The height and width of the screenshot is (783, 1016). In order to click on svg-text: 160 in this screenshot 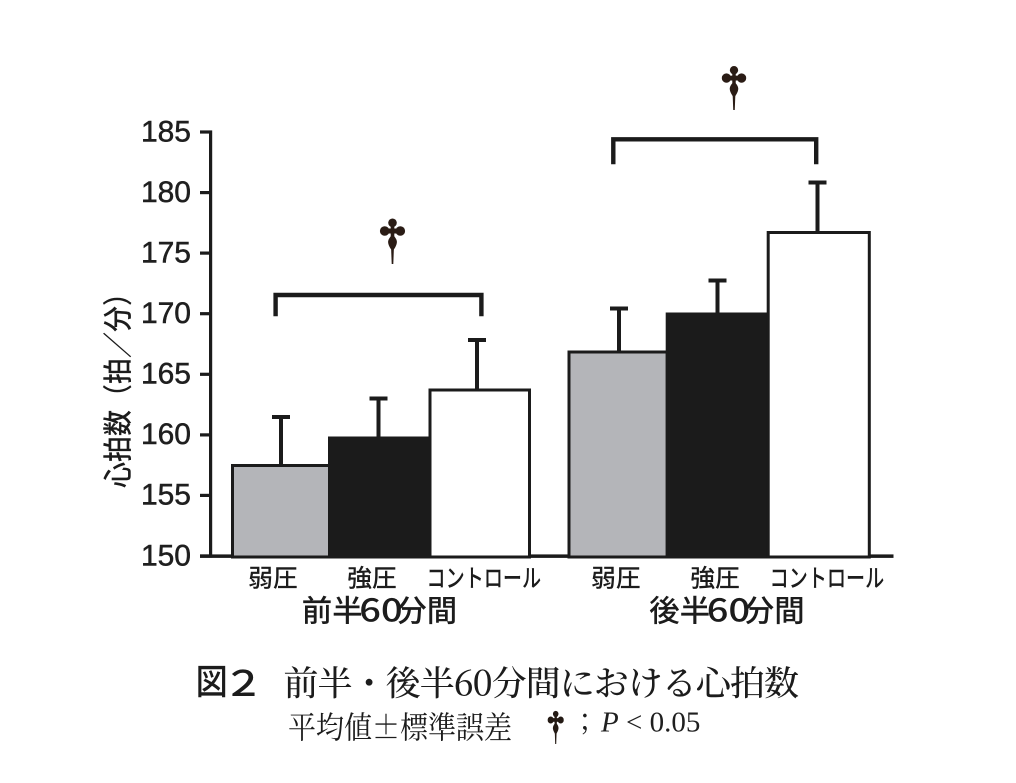, I will do `click(166, 434)`.